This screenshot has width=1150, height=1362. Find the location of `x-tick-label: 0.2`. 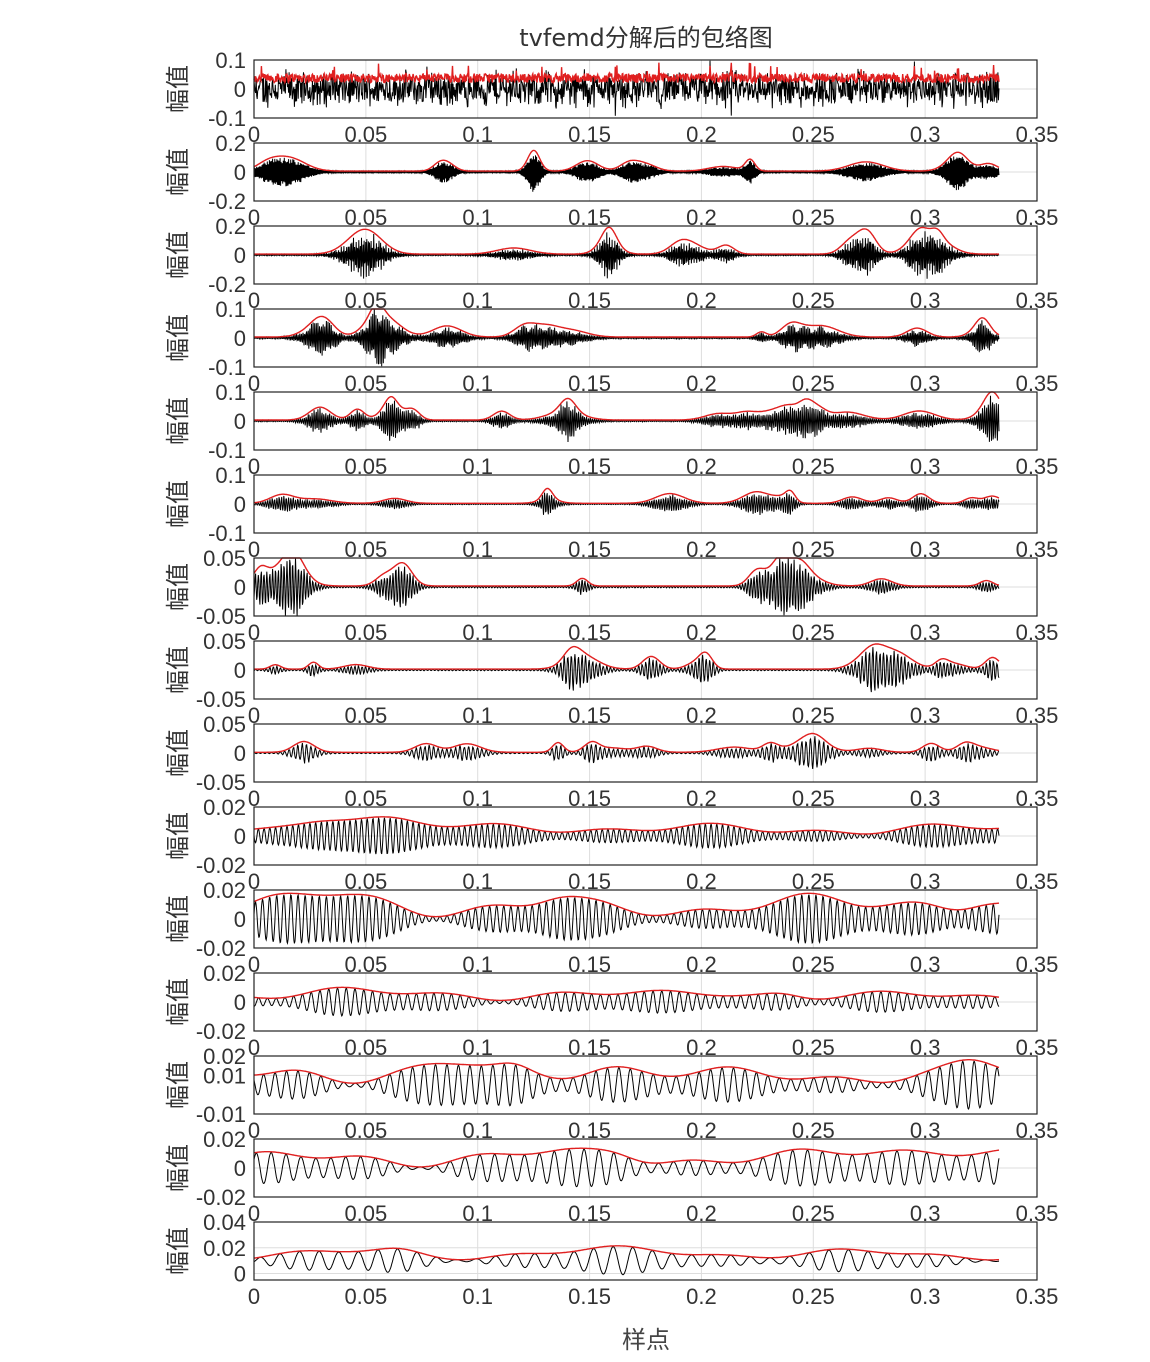

x-tick-label: 0.2 is located at coordinates (701, 1296).